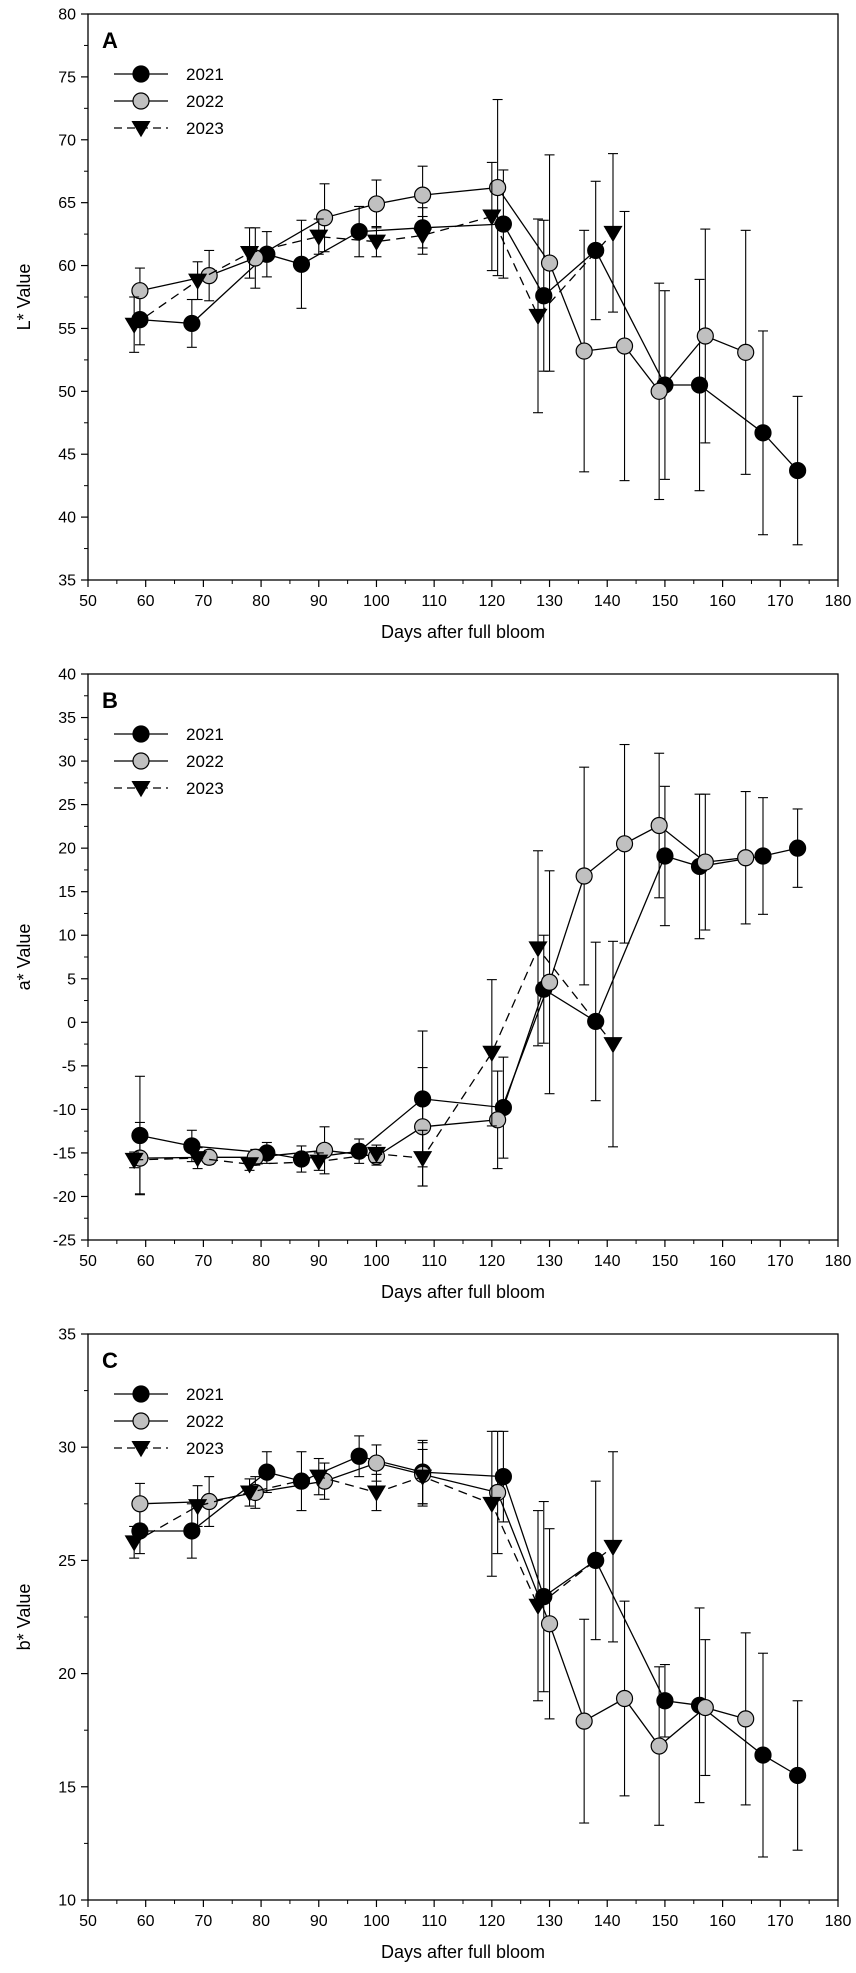 The height and width of the screenshot is (1973, 856). I want to click on series-2023, so click(373, 283).